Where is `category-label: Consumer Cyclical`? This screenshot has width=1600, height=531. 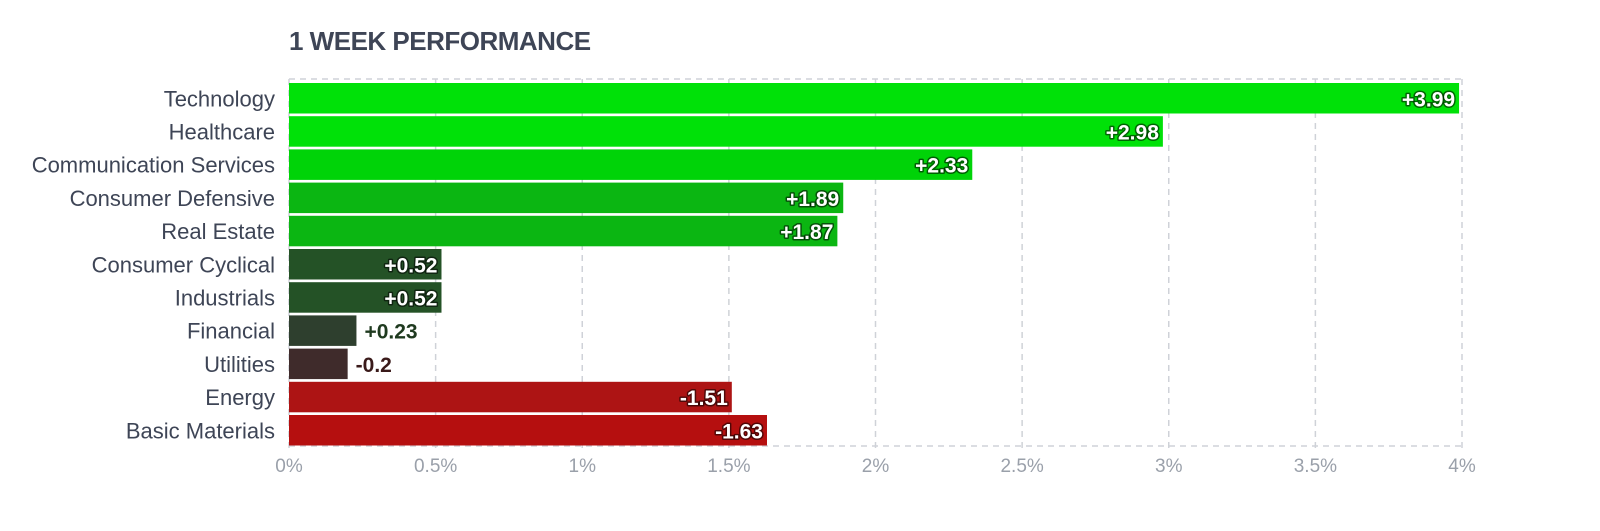 category-label: Consumer Cyclical is located at coordinates (183, 264).